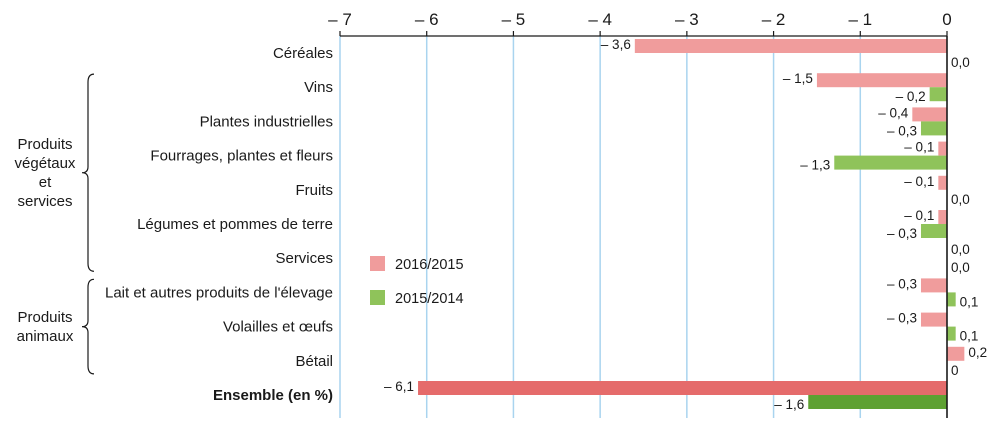 The image size is (999, 424). What do you see at coordinates (266, 121) in the screenshot?
I see `category-label: Plantes industrielles` at bounding box center [266, 121].